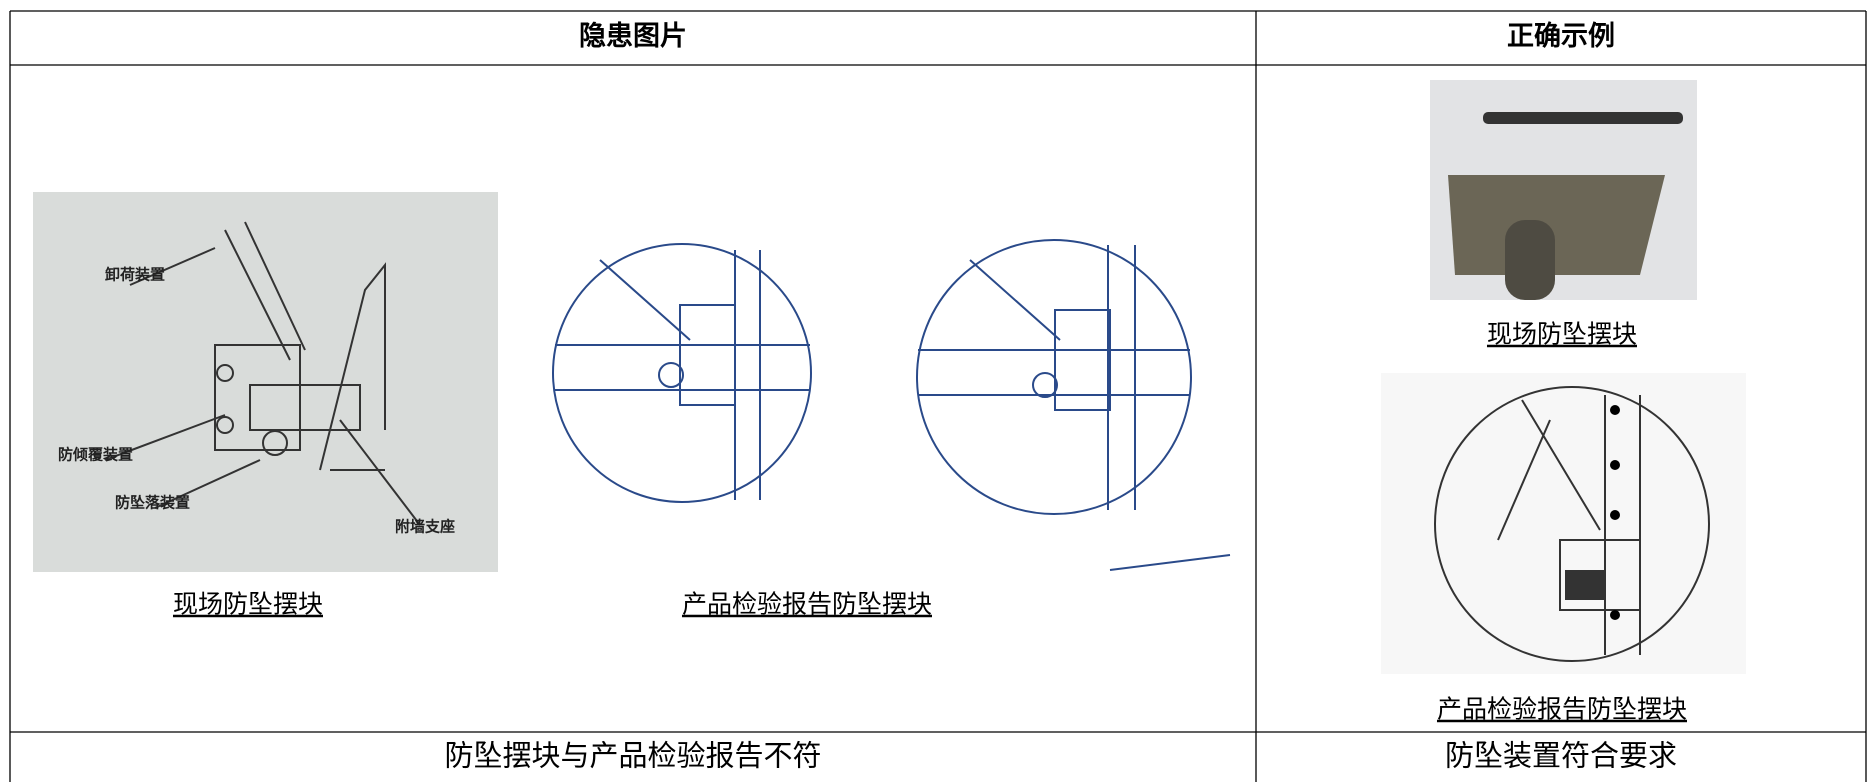 The width and height of the screenshot is (1867, 782). I want to click on footer-cell: 防坠装置符合要求, so click(1561, 756).